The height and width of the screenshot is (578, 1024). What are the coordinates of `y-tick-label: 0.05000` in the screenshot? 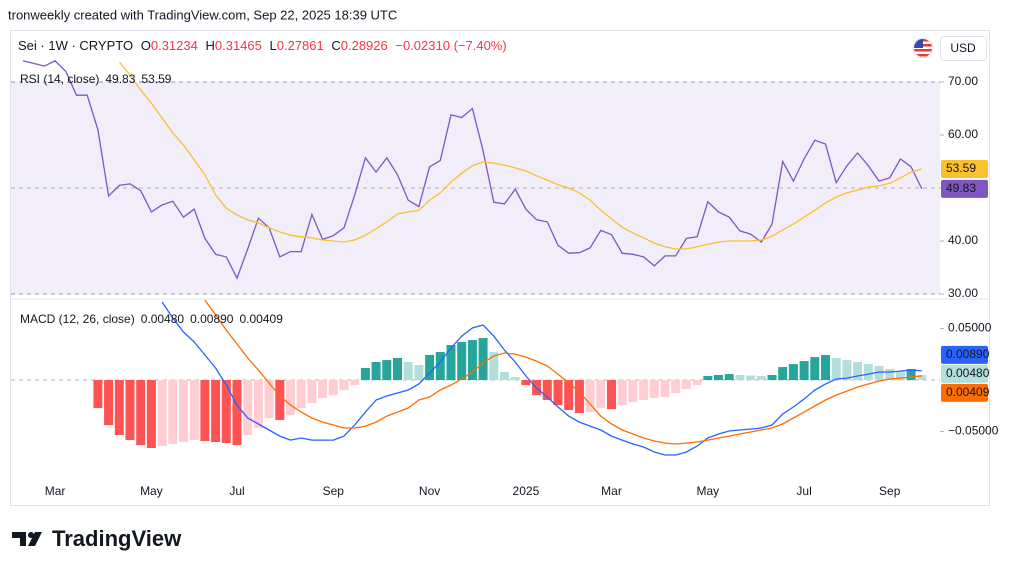 It's located at (970, 328).